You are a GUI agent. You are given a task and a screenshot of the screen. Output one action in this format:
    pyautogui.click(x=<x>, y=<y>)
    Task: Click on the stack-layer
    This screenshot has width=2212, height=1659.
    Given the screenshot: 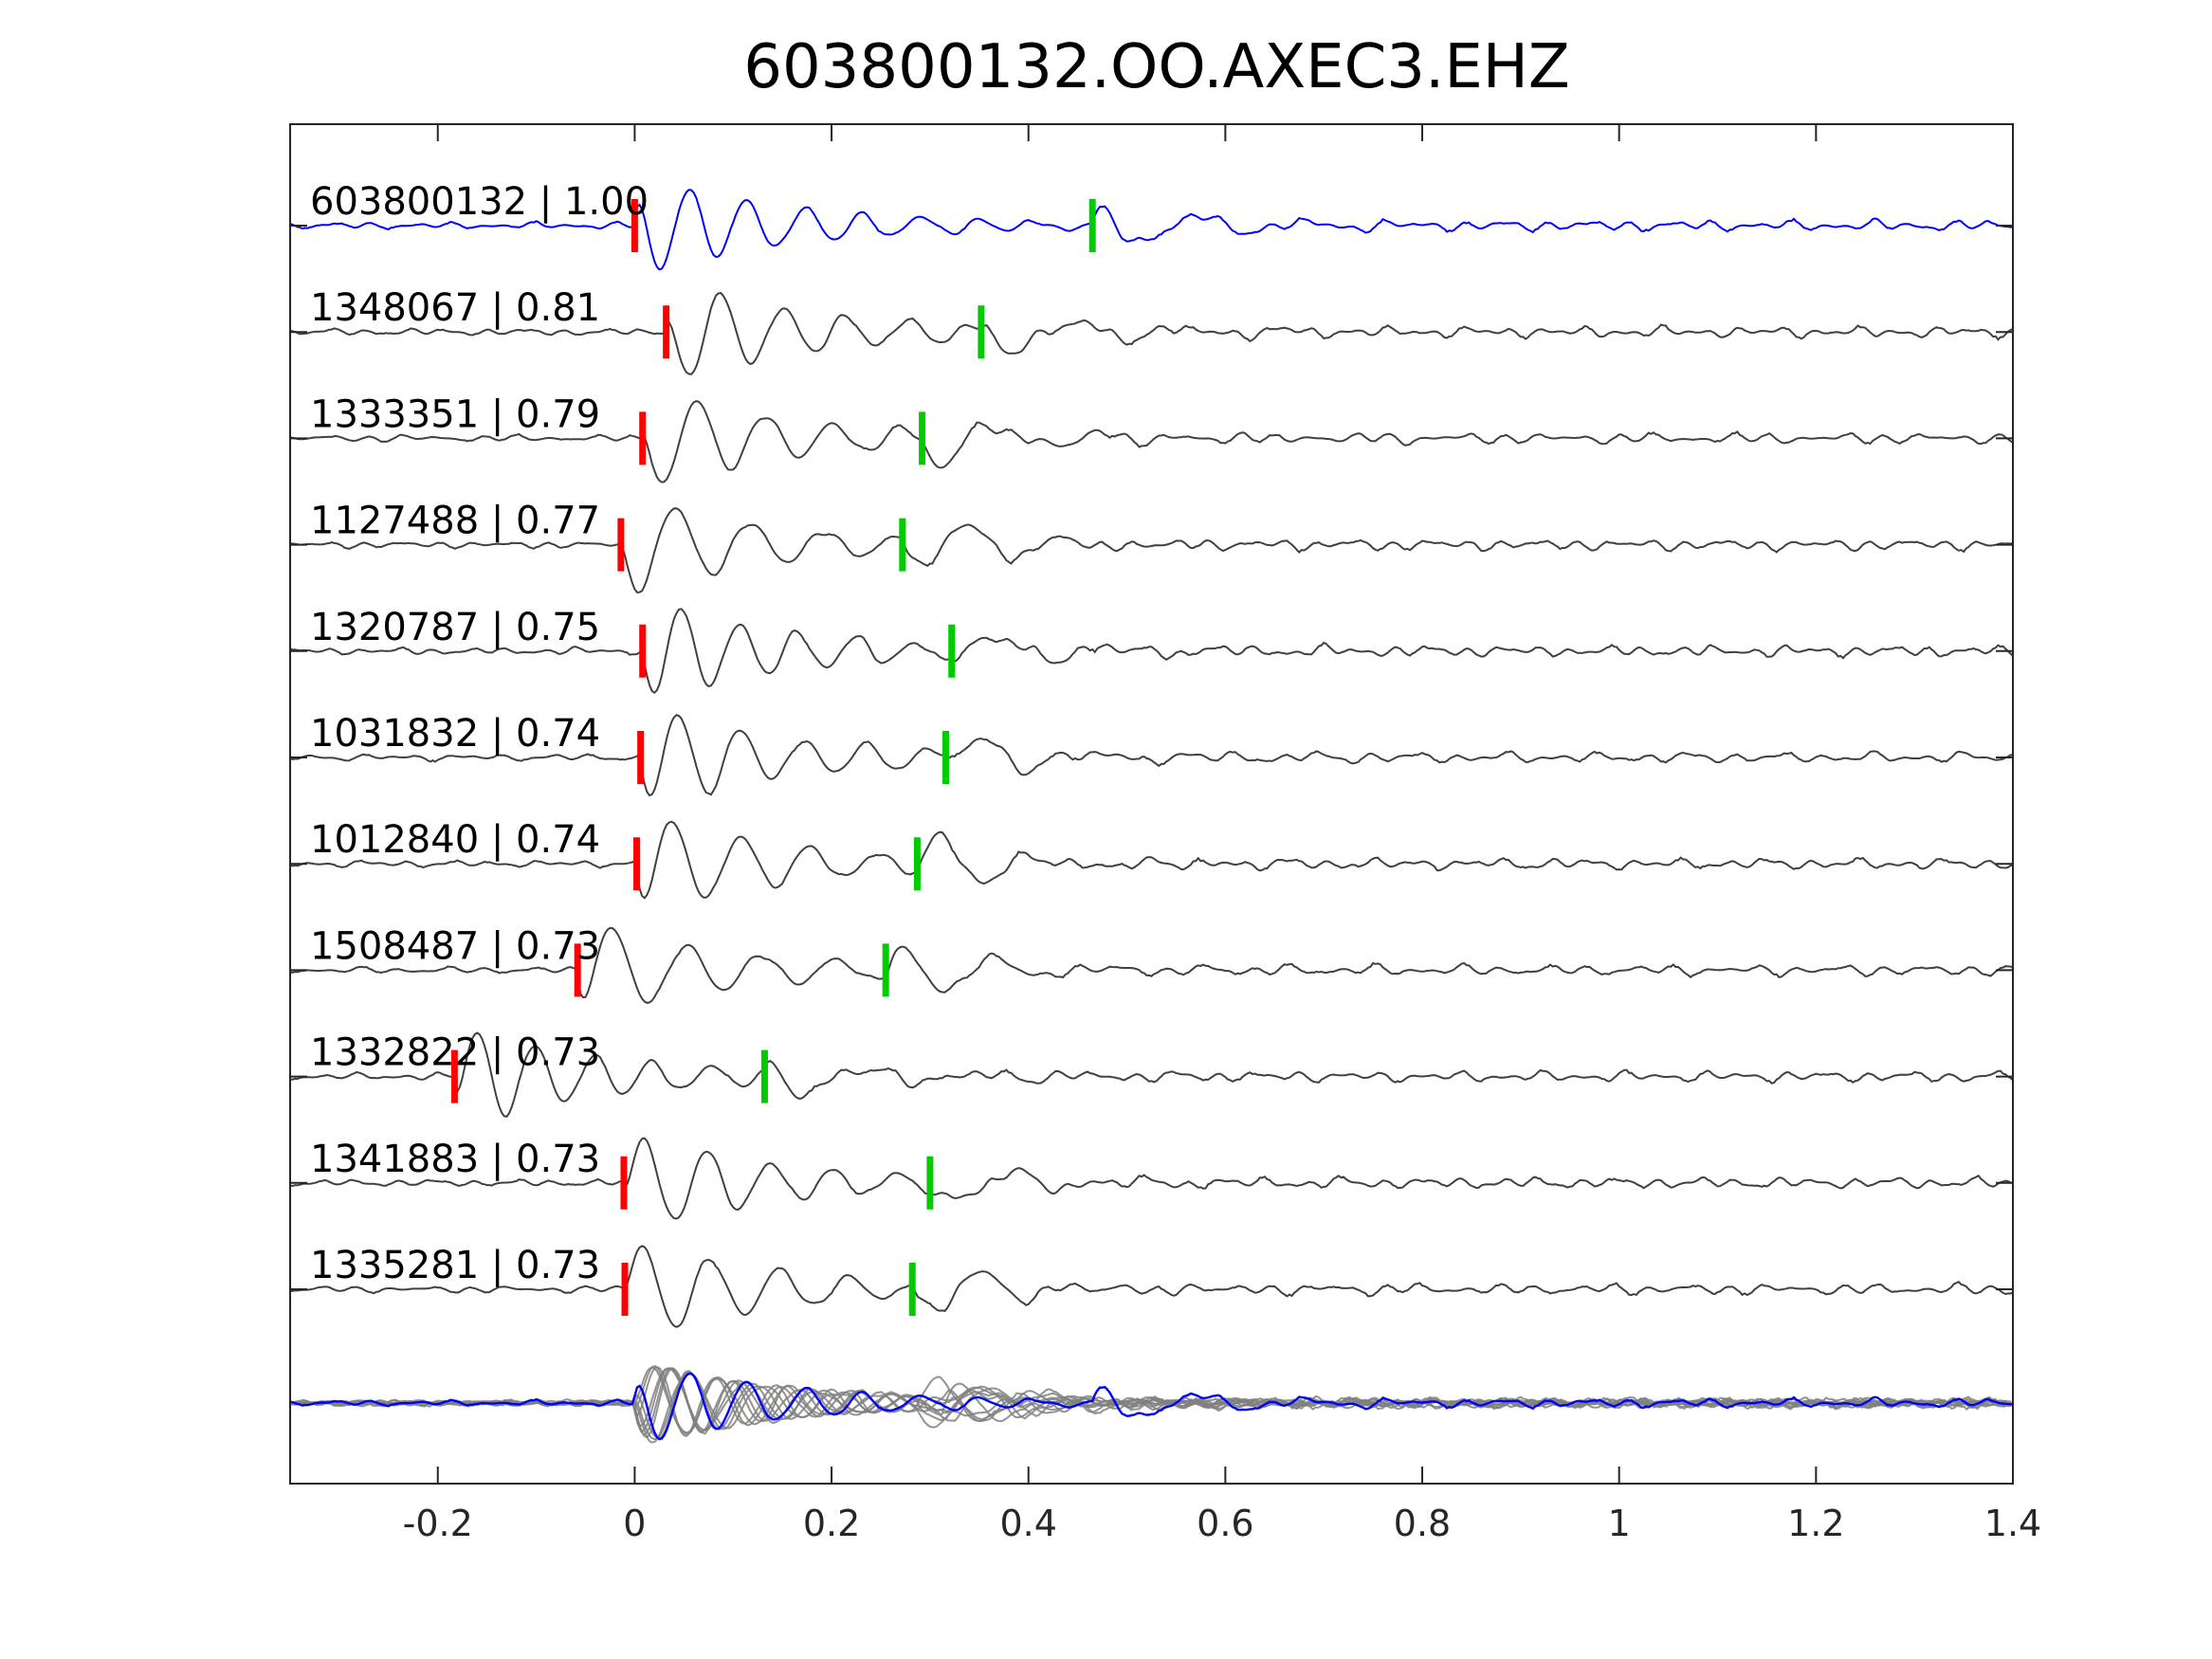 What is the action you would take?
    pyautogui.click(x=1151, y=1404)
    